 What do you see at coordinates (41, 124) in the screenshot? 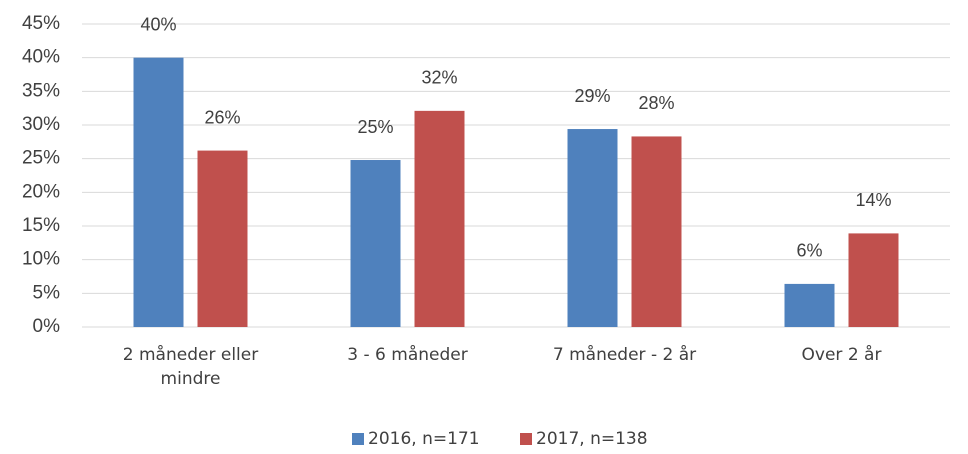
I see `y-tick-label: 30%` at bounding box center [41, 124].